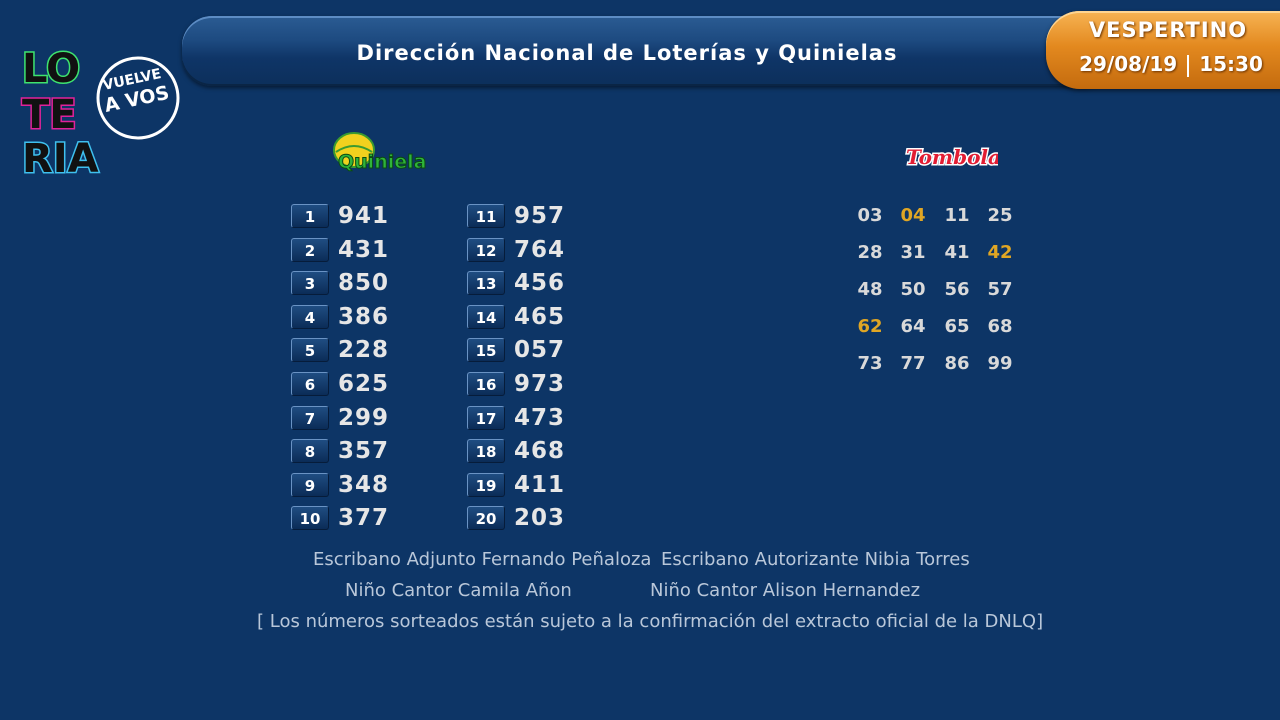 The height and width of the screenshot is (720, 1280). What do you see at coordinates (310, 316) in the screenshot?
I see `quiniela-position: 4` at bounding box center [310, 316].